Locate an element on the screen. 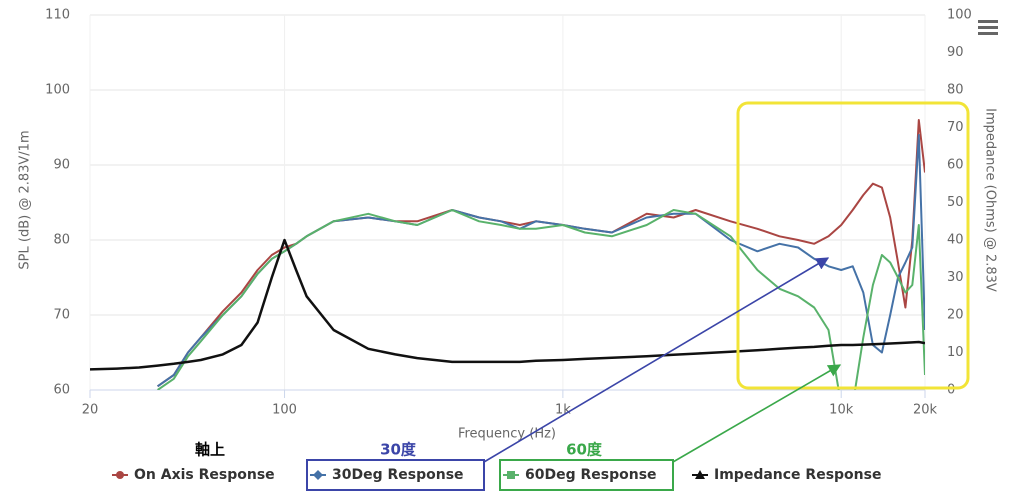  x-tick-label: 10k is located at coordinates (841, 410).